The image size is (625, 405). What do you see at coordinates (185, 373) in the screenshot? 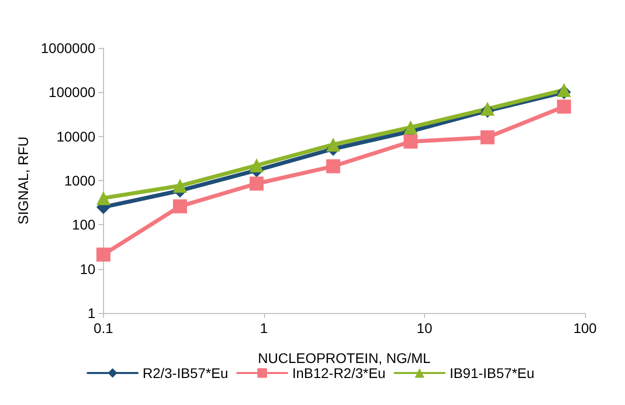
I see `legend-label: R2/3-IB57*Eu` at bounding box center [185, 373].